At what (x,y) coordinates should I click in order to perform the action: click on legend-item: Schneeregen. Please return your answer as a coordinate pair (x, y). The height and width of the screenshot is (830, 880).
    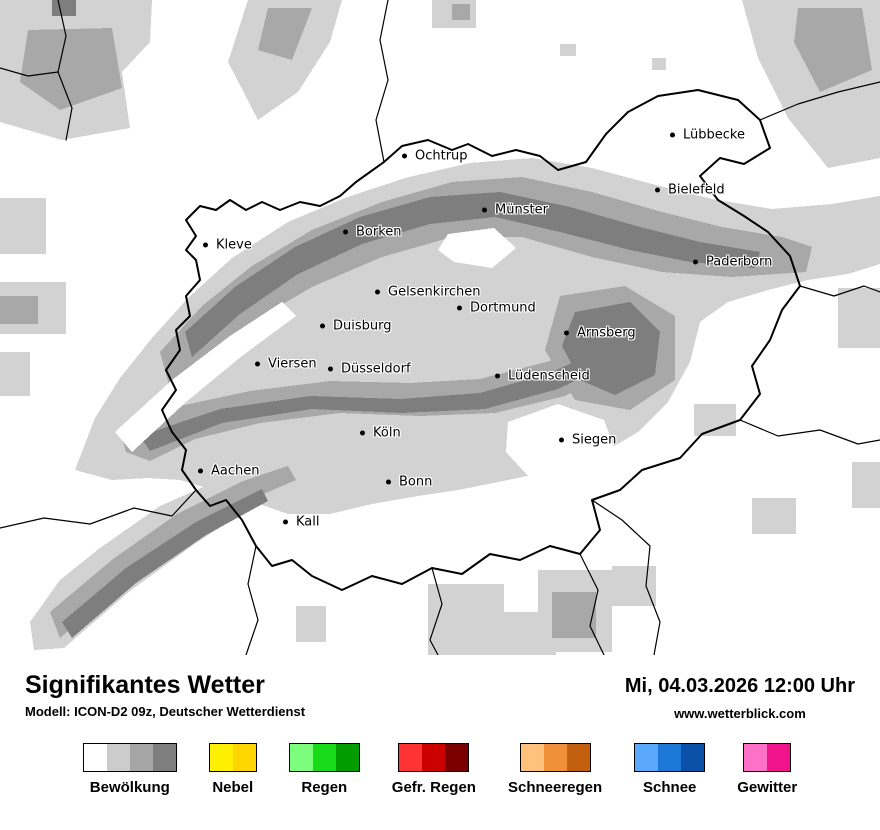
    Looking at the image, I should click on (555, 769).